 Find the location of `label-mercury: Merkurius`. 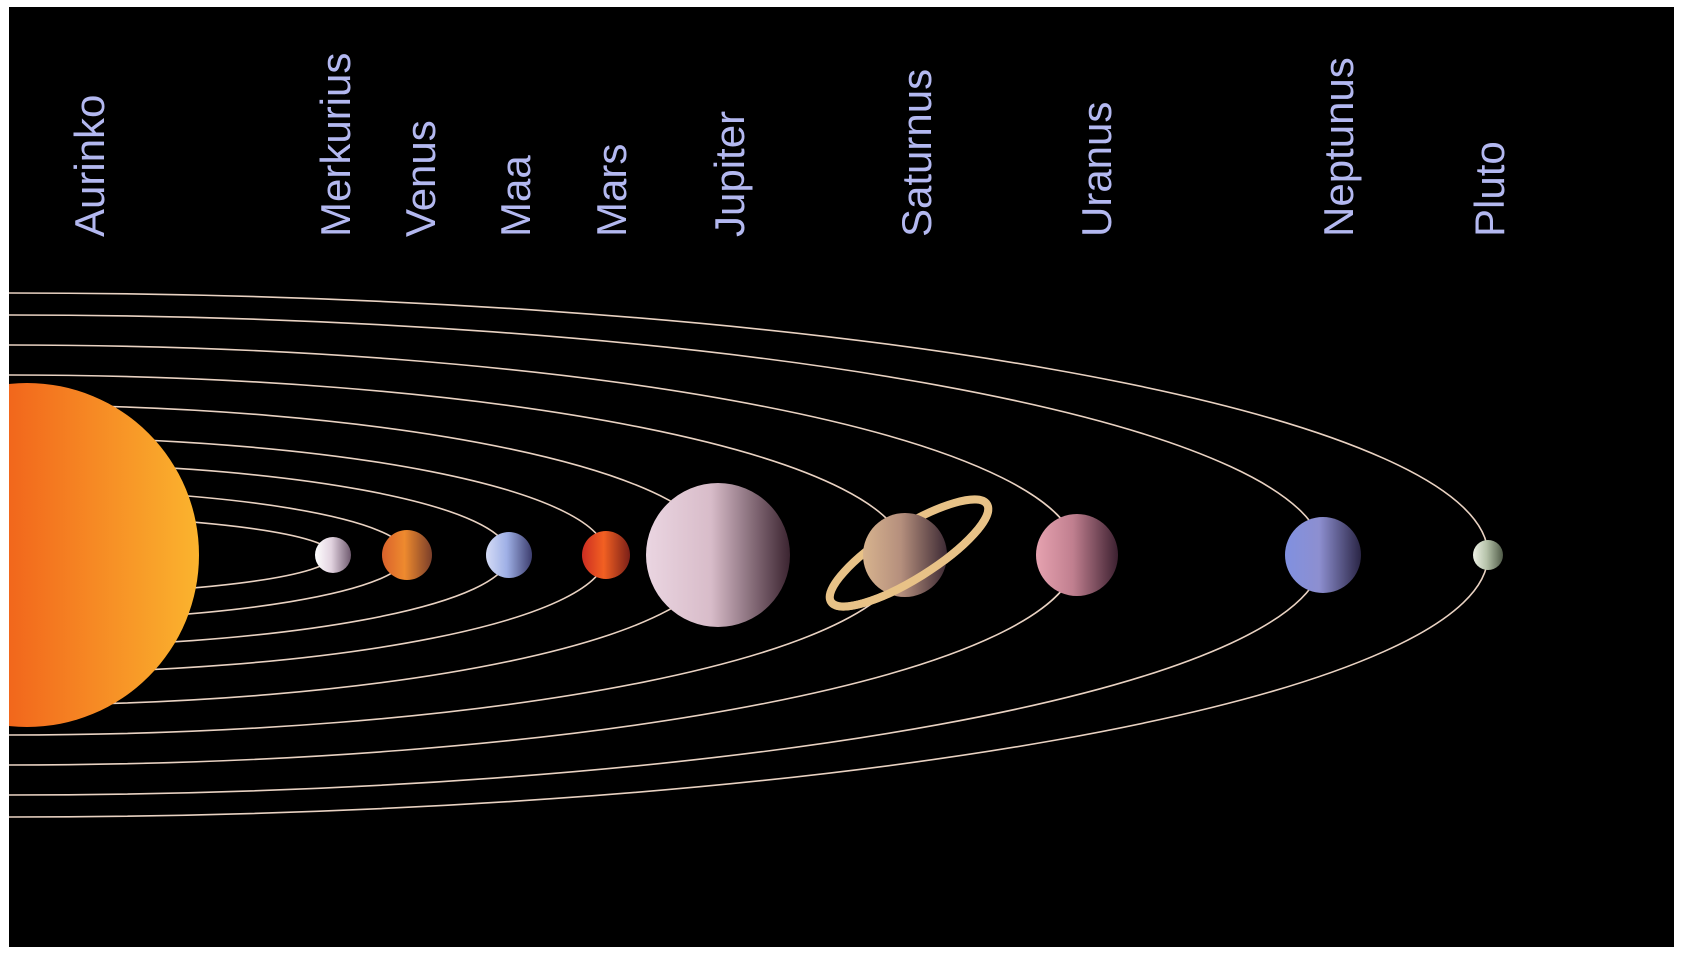

label-mercury: Merkurius is located at coordinates (335, 145).